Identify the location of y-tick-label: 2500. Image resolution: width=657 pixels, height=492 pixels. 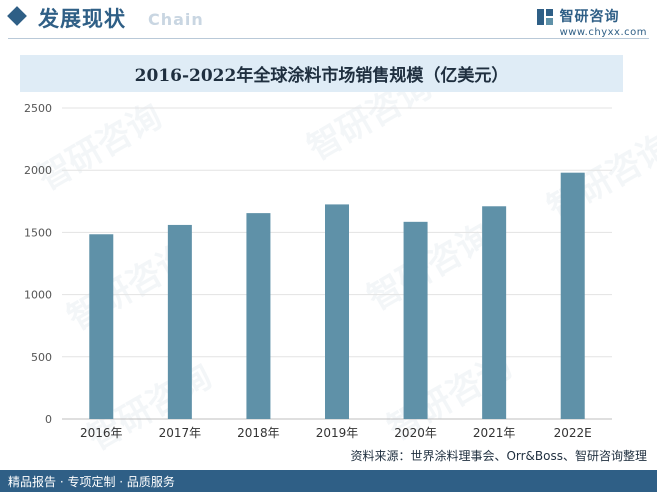
(38, 108).